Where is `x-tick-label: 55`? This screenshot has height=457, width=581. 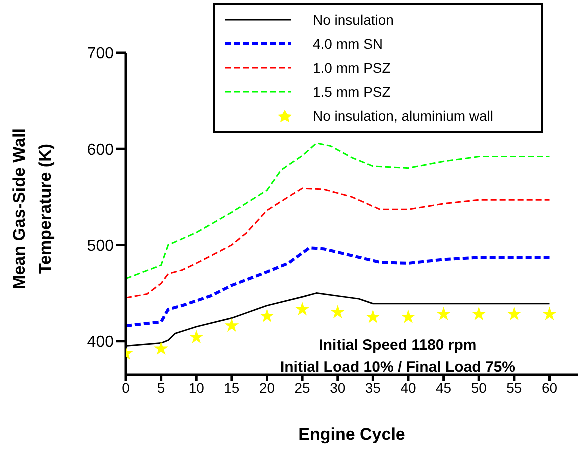
x-tick-label: 55 is located at coordinates (514, 388).